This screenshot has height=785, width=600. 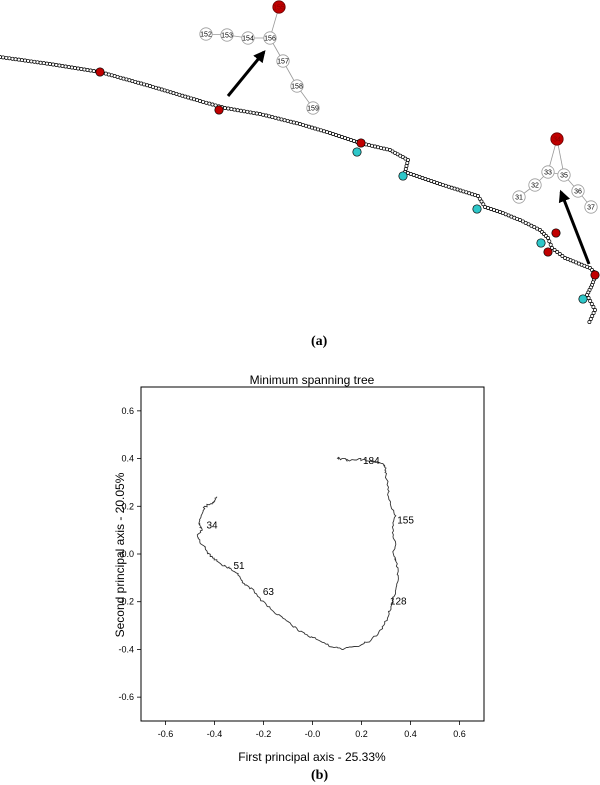 I want to click on inset-tree-155: 155 156 154 153 152 157 158 159, so click(x=259, y=57).